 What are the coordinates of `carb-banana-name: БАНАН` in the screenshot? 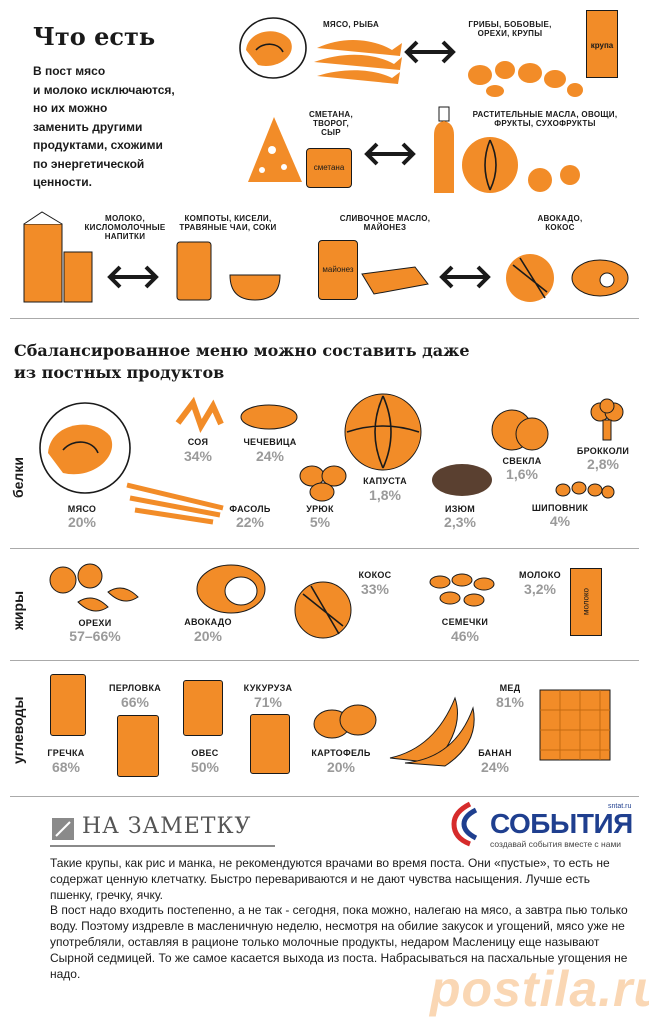 It's located at (495, 753).